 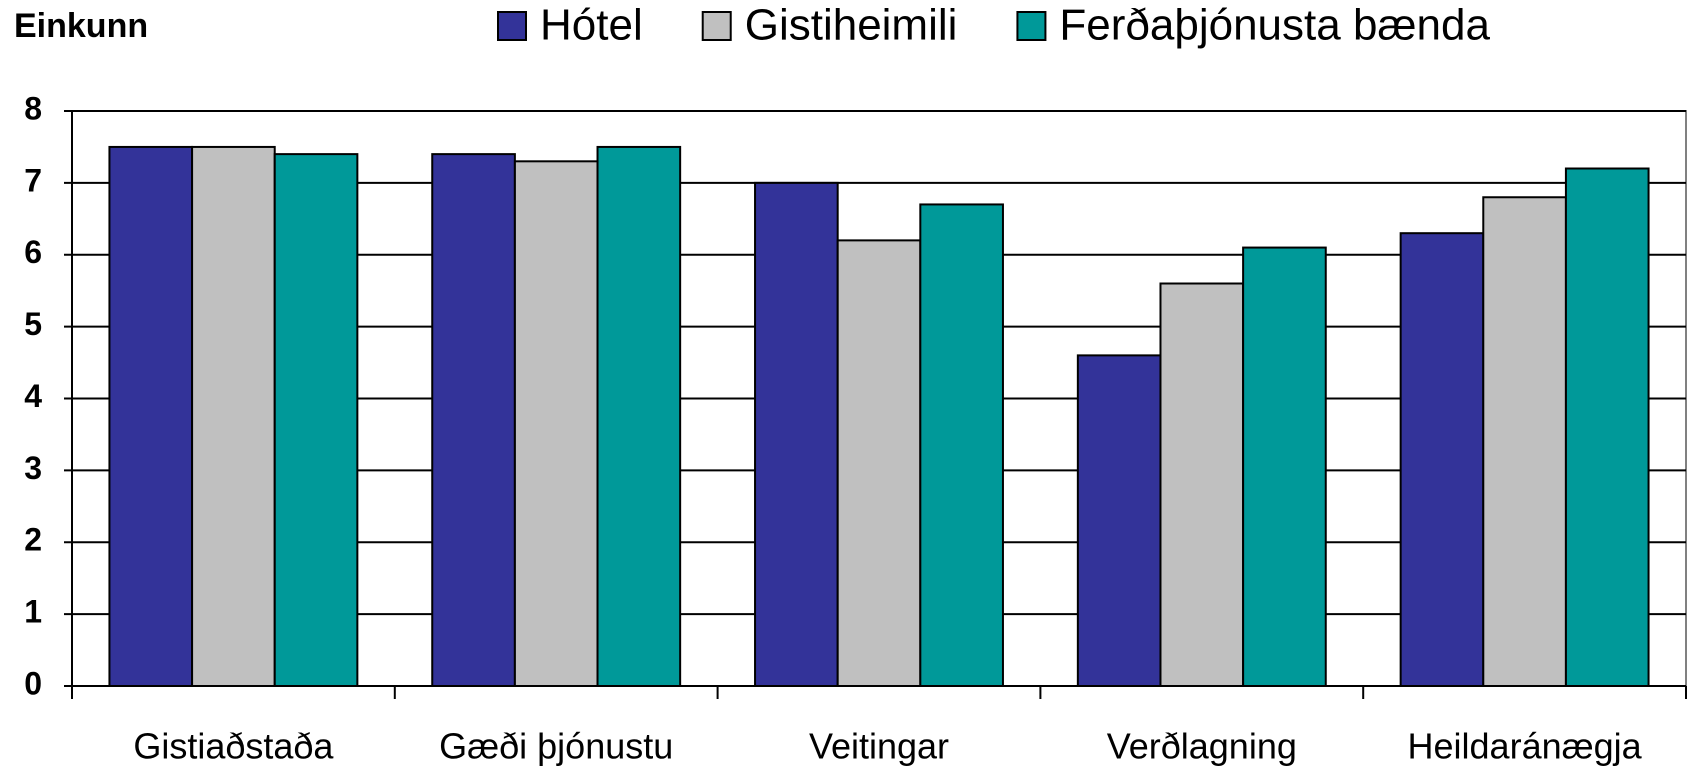 What do you see at coordinates (591, 25) in the screenshot?
I see `legend-label: Hótel` at bounding box center [591, 25].